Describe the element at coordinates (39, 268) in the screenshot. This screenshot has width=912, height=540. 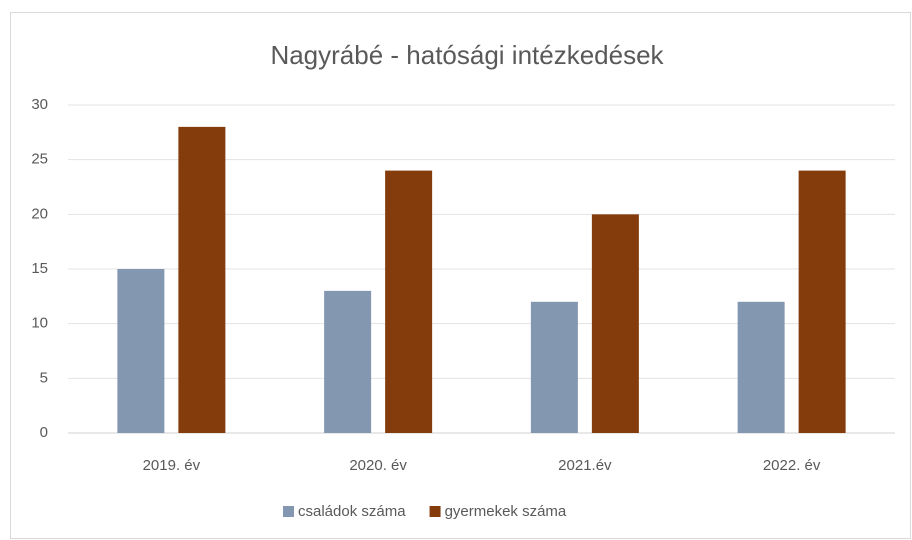
I see `y-tick-label: 15` at that location.